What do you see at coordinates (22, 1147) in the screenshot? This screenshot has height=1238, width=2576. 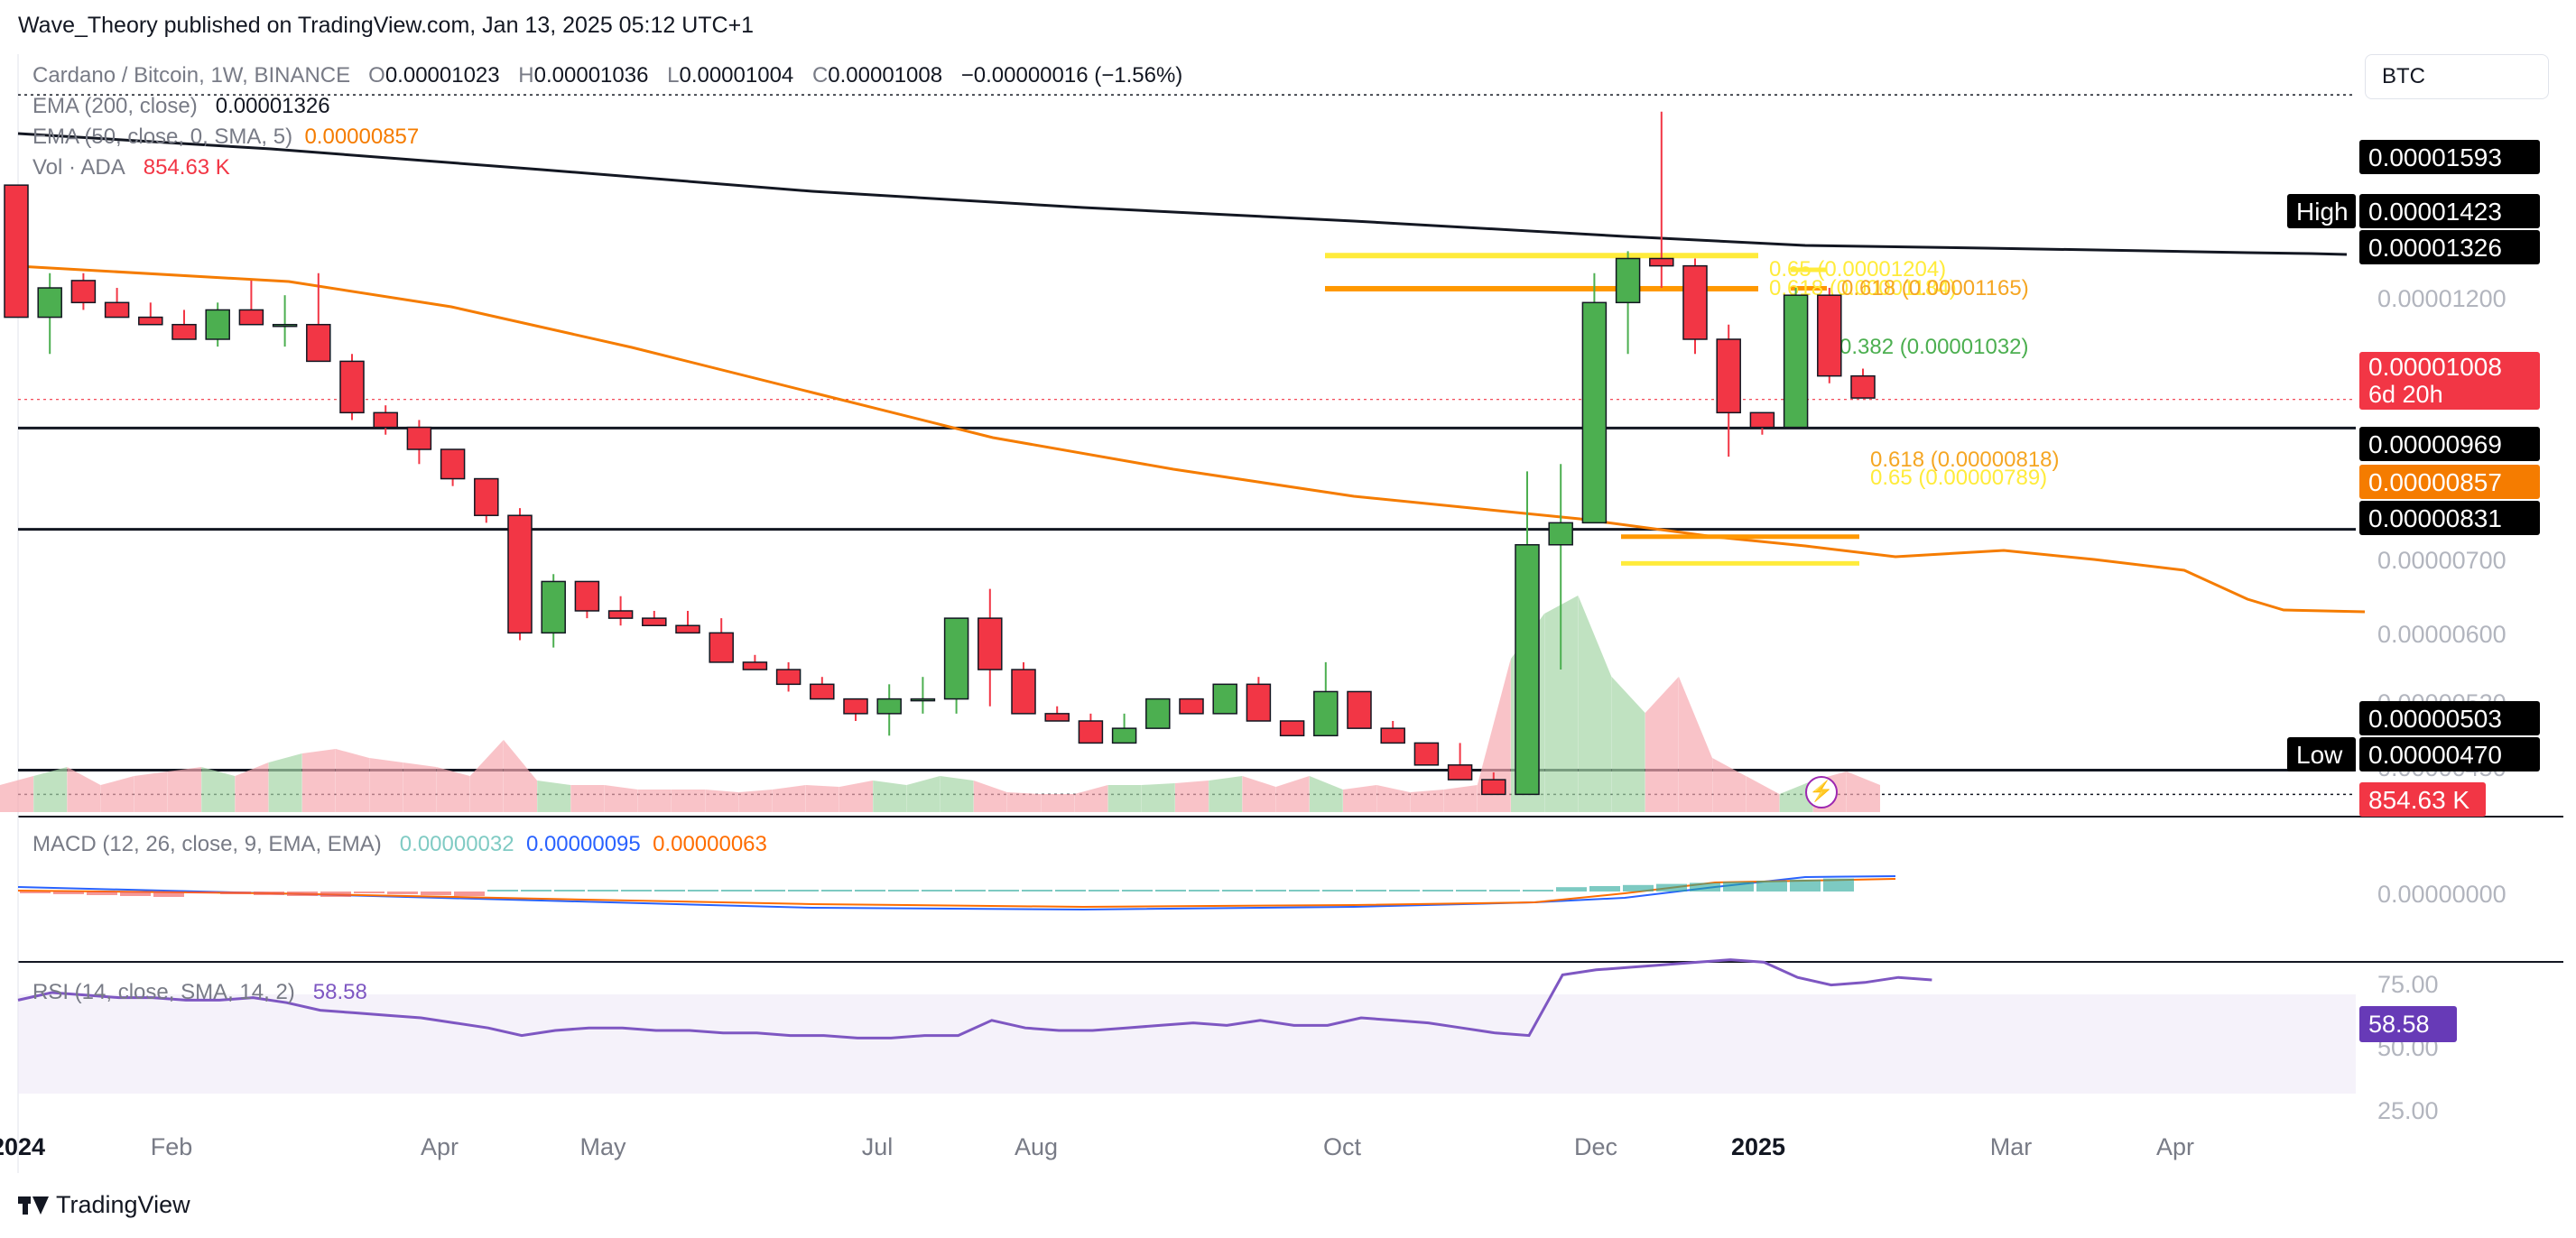 I see `x-axis-label: 2024` at bounding box center [22, 1147].